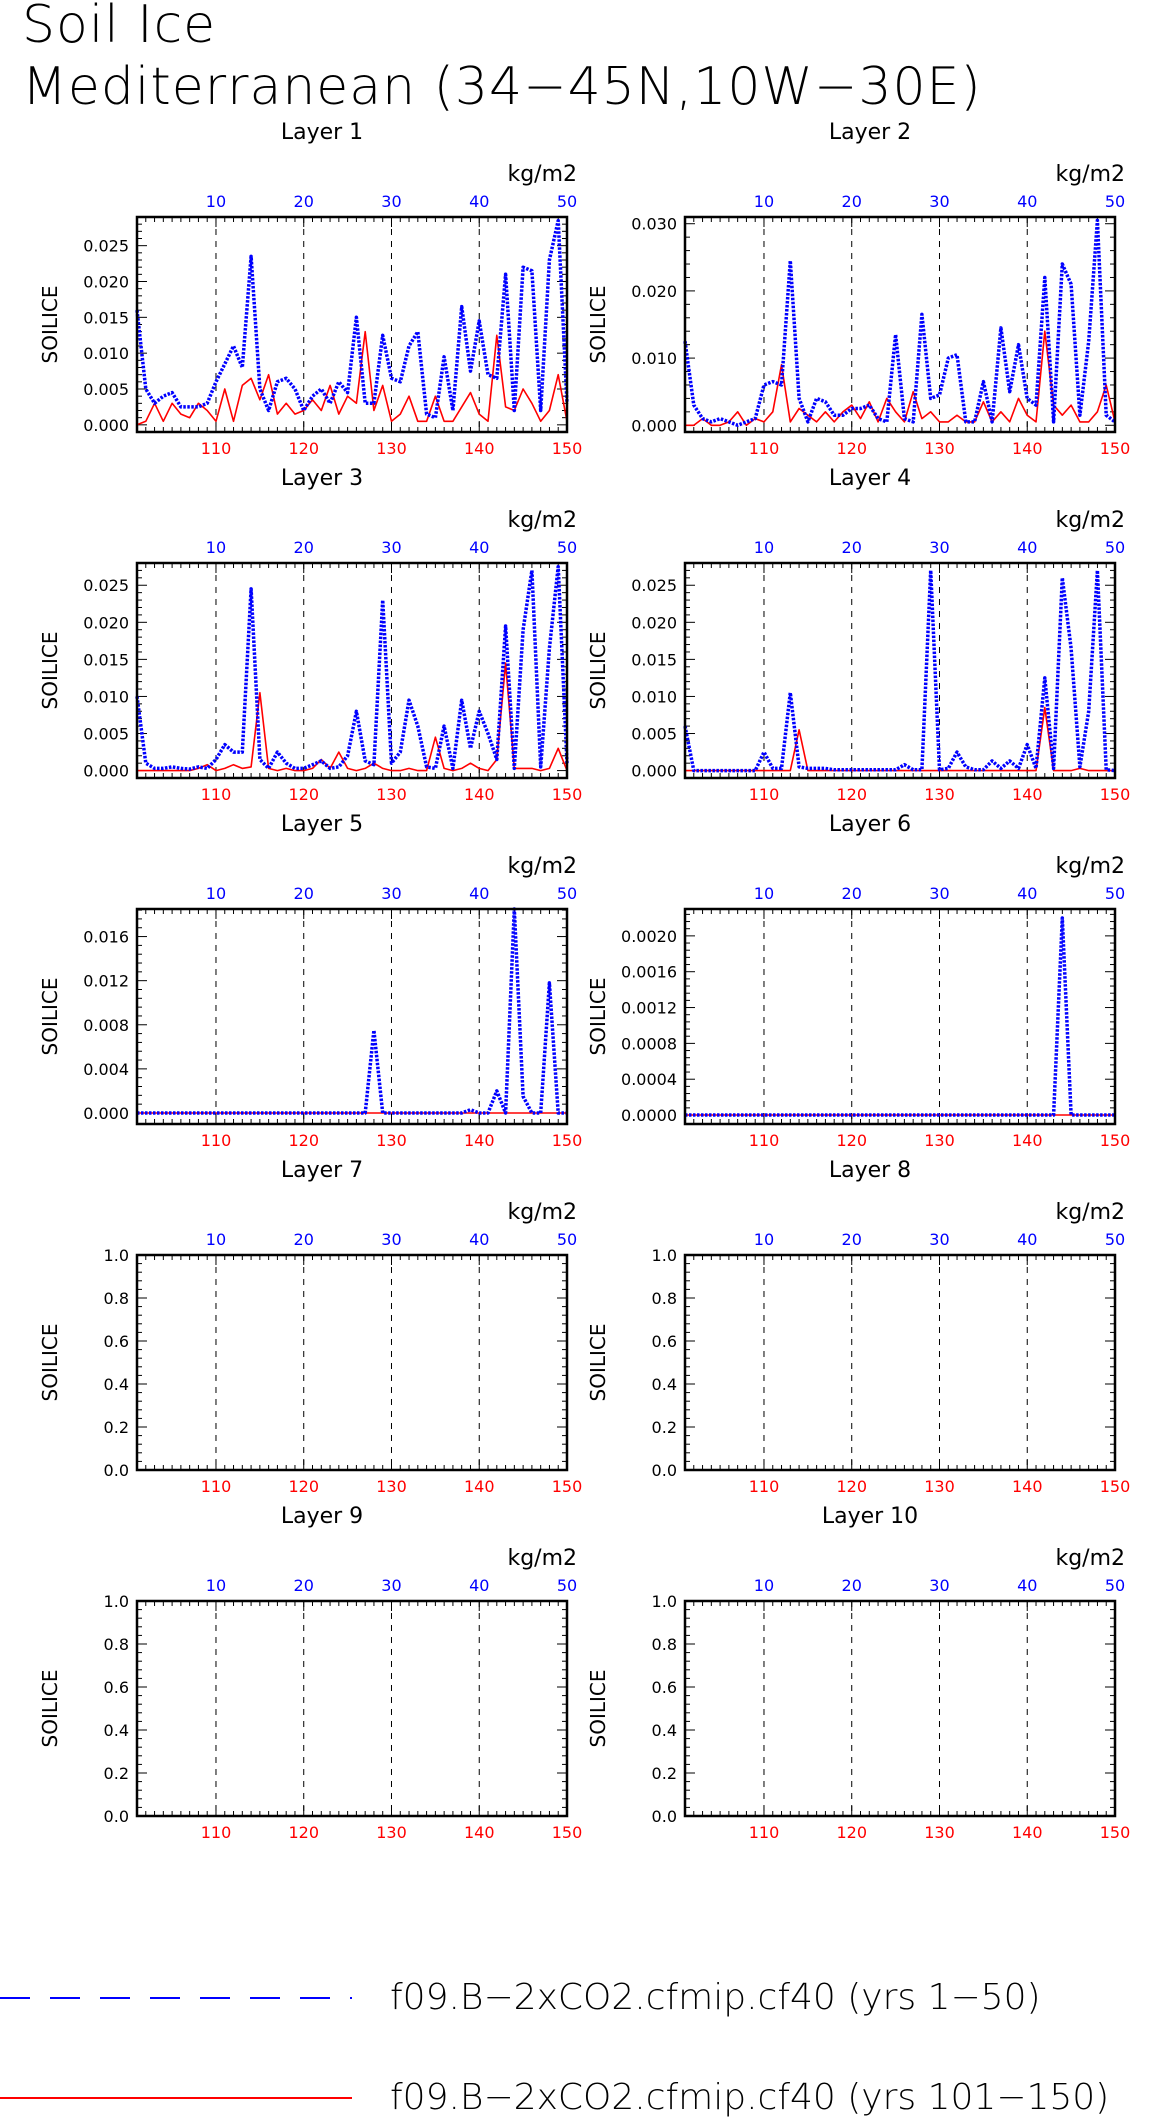 This screenshot has width=1154, height=2120. I want to click on layer-5-y-label: SOILICE, so click(50, 1017).